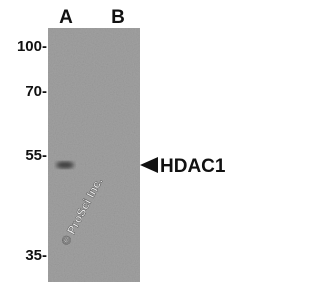 The width and height of the screenshot is (320, 289). What do you see at coordinates (66, 17) in the screenshot?
I see `lane-label: A` at bounding box center [66, 17].